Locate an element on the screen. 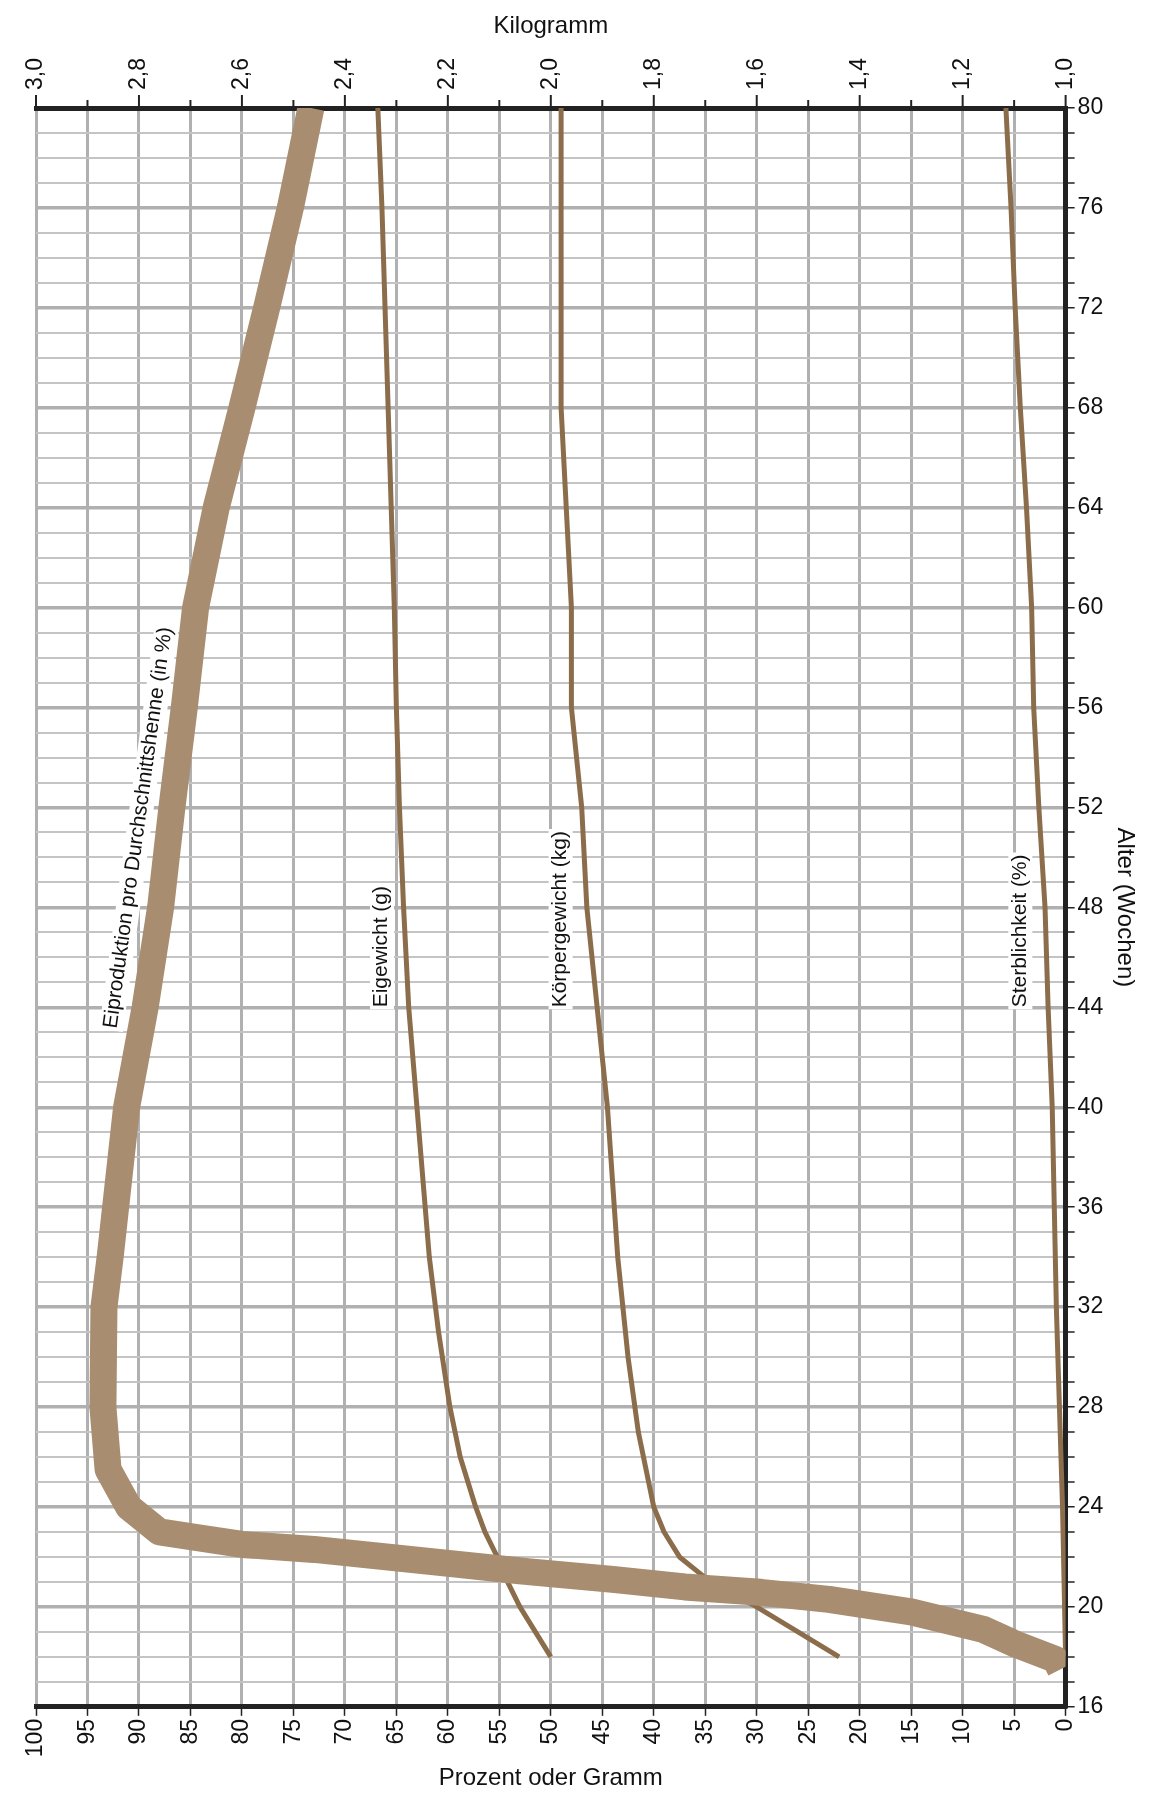  text: Sterblichkeit (%) is located at coordinates (1018, 931).